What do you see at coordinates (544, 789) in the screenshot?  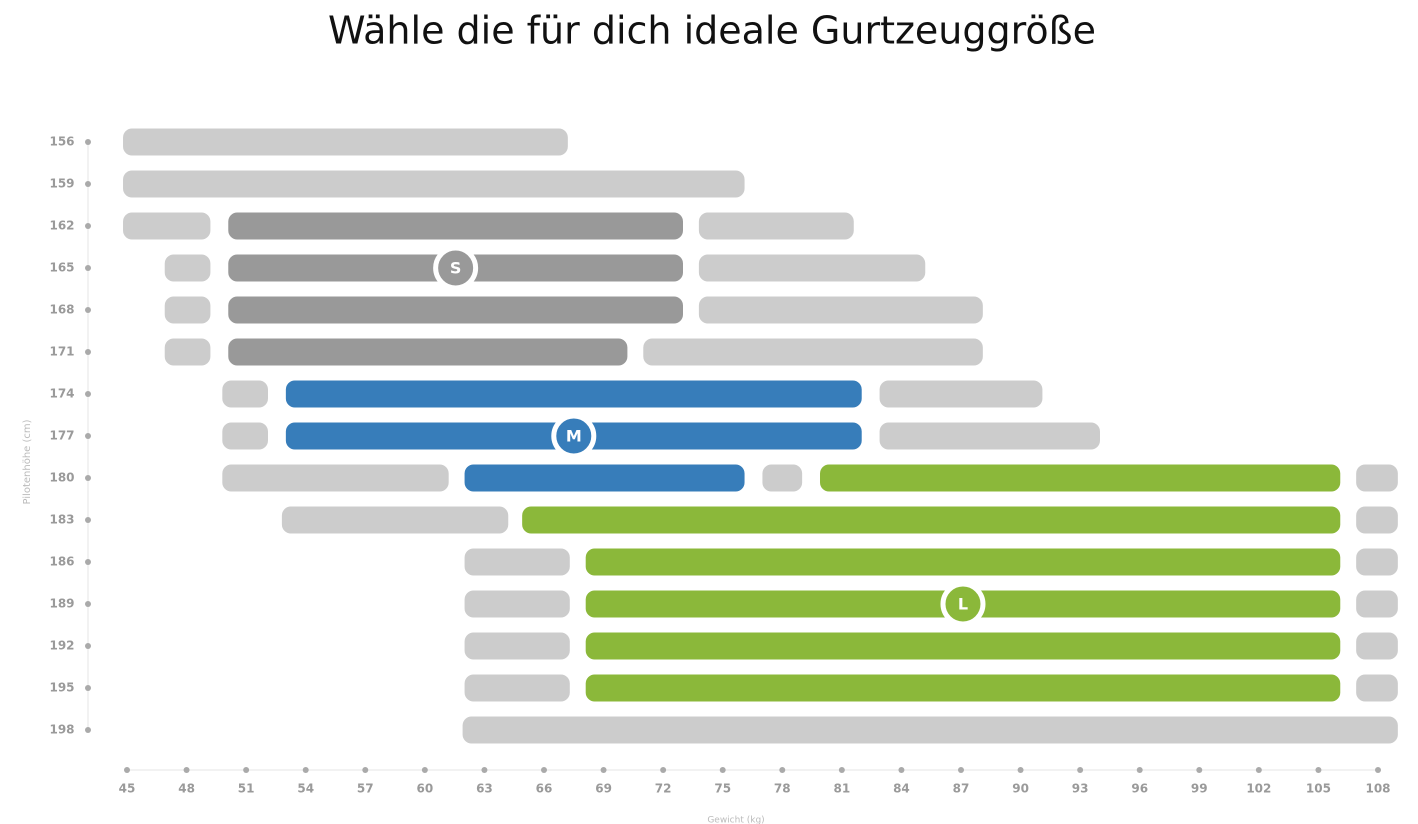 I see `x-tick-label: 66` at bounding box center [544, 789].